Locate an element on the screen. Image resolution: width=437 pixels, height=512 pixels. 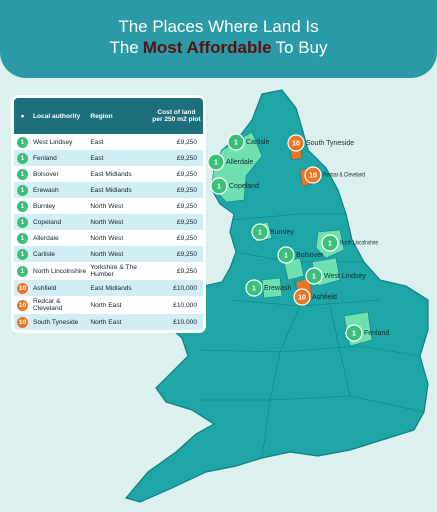
title-line1: The Places Where Land Is is located at coordinates (218, 26).